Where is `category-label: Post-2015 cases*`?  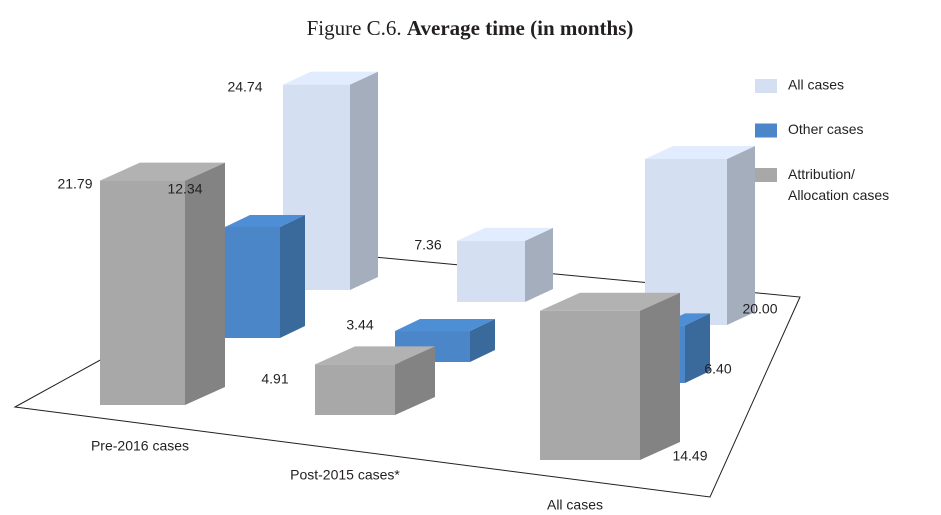 category-label: Post-2015 cases* is located at coordinates (345, 475).